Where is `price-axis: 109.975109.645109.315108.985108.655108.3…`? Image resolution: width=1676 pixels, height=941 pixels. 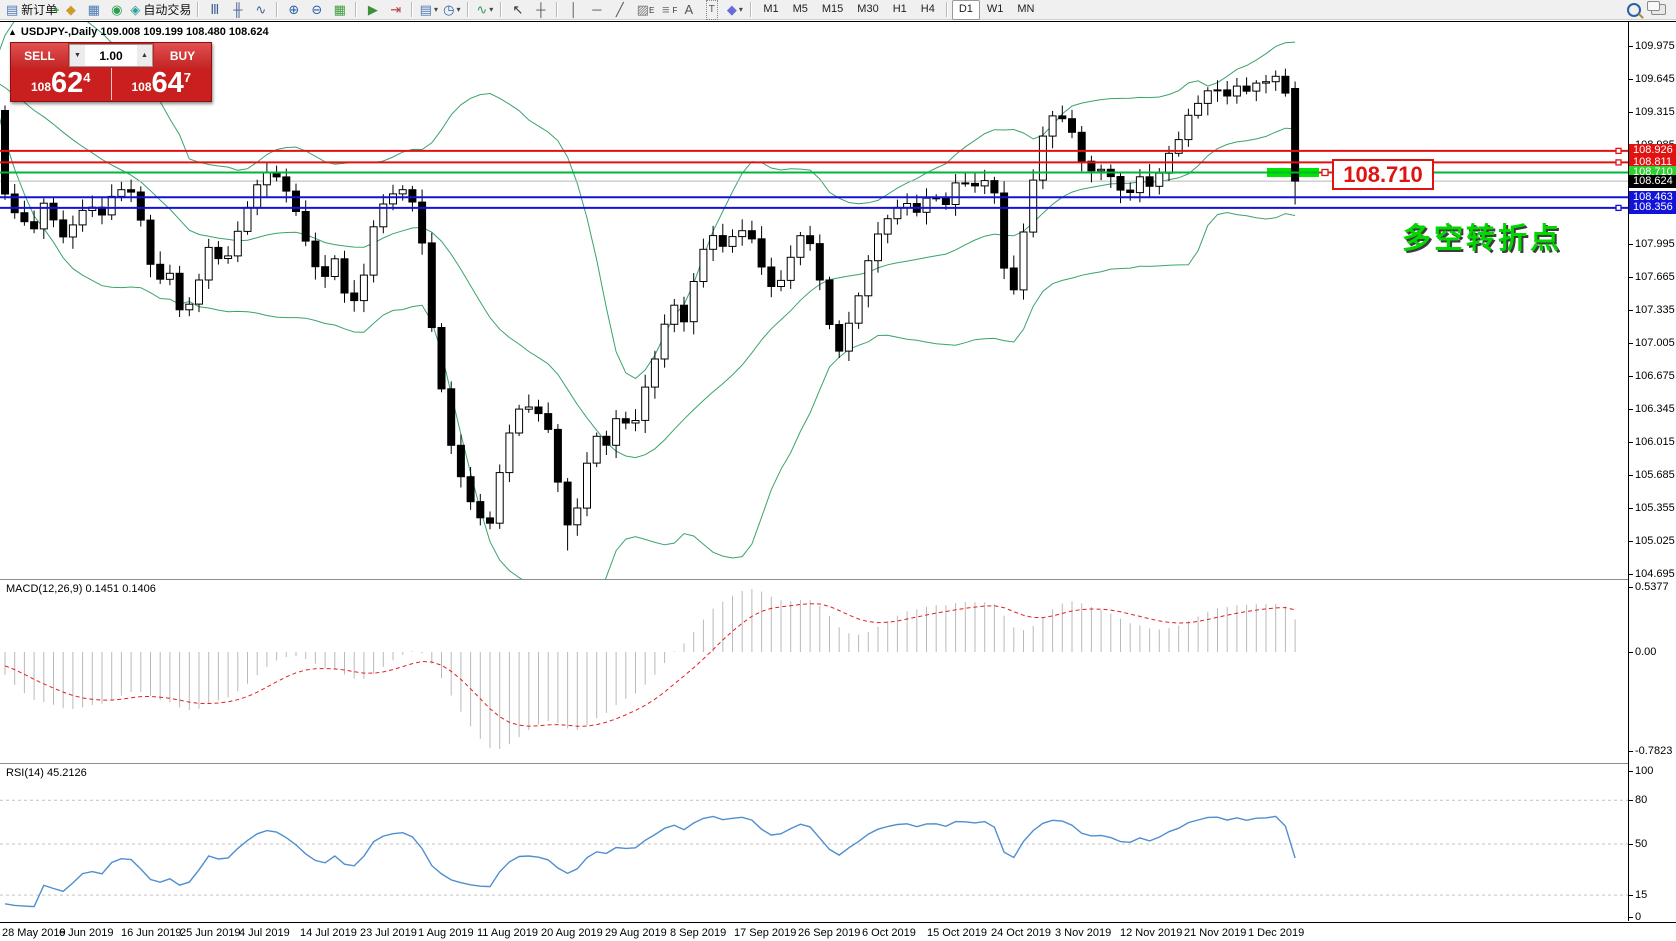 price-axis: 109.975109.645109.315108.985108.655108.3… is located at coordinates (1652, 472).